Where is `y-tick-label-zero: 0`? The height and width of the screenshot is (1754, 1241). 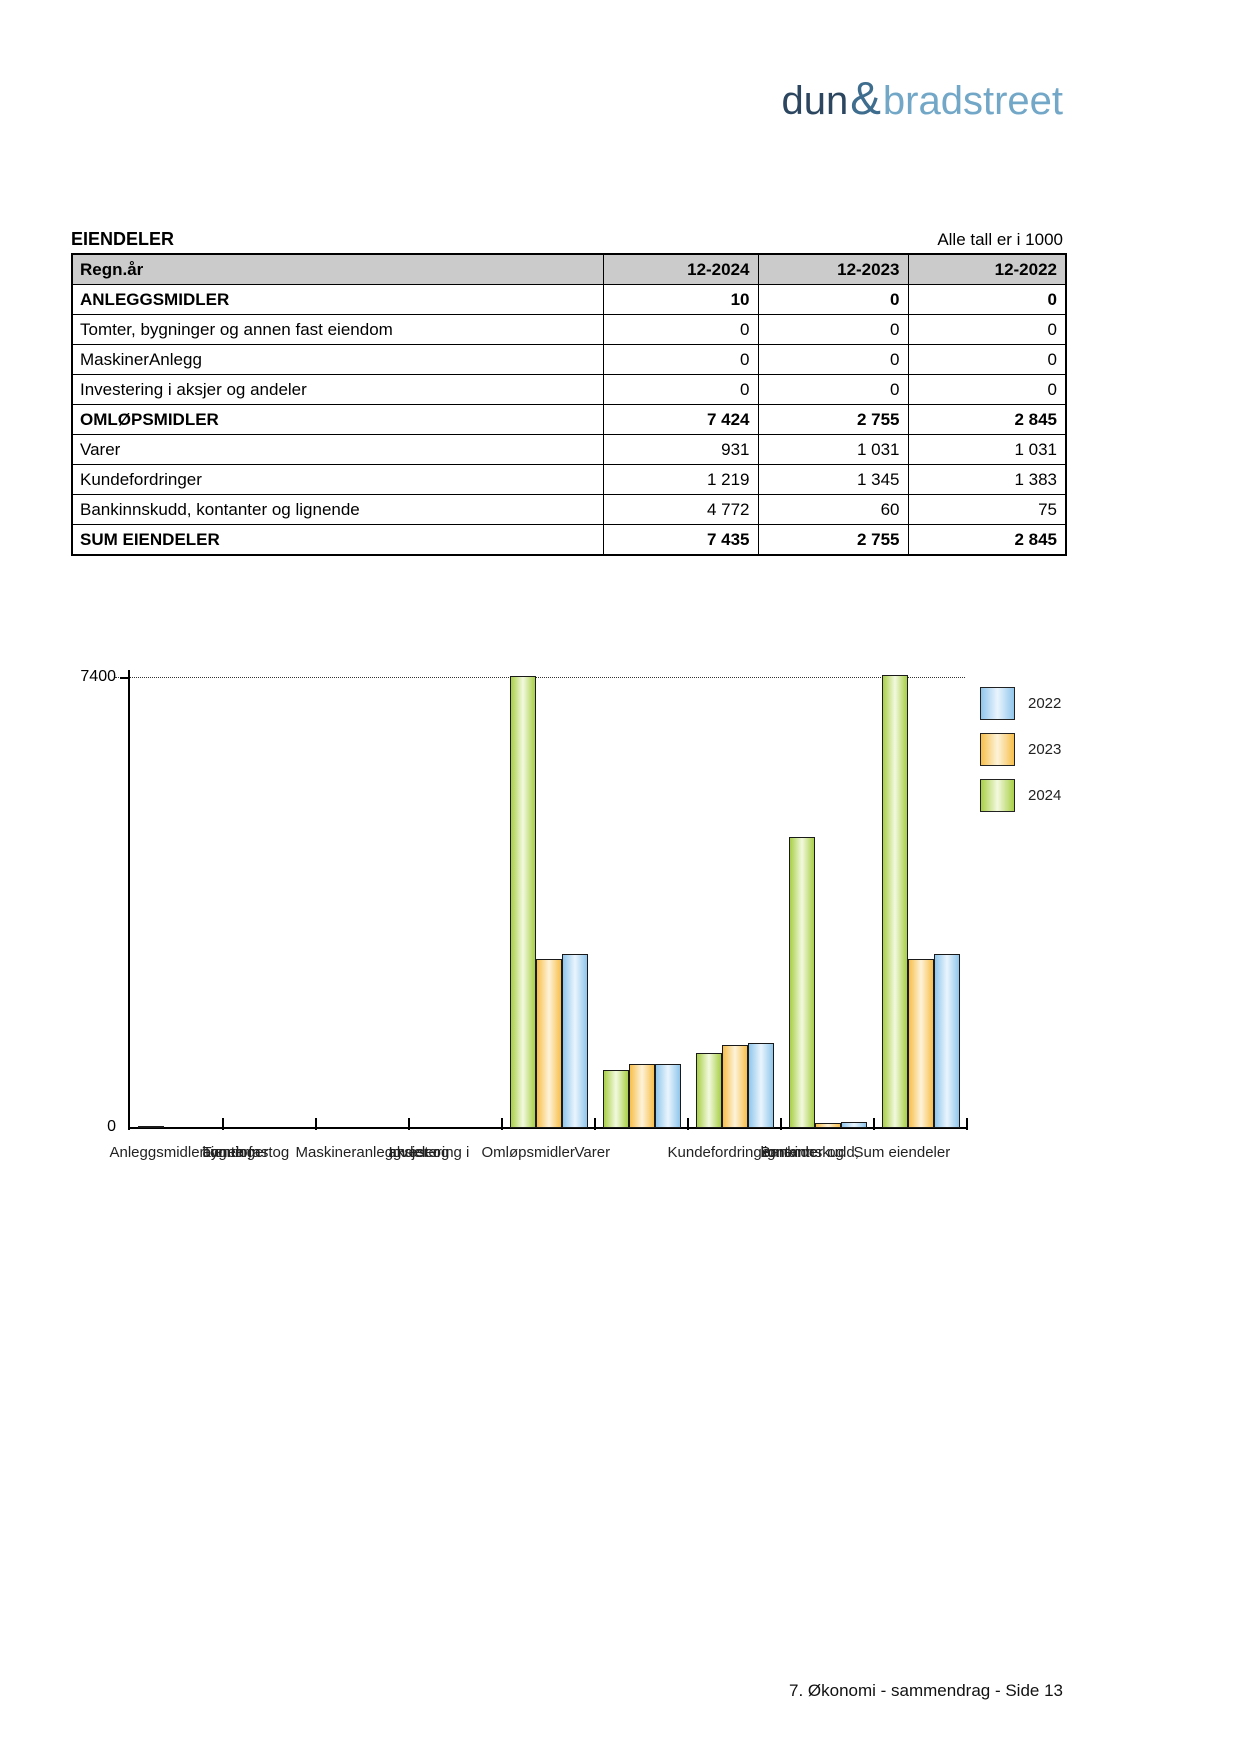
y-tick-label-zero: 0 is located at coordinates (111, 1126).